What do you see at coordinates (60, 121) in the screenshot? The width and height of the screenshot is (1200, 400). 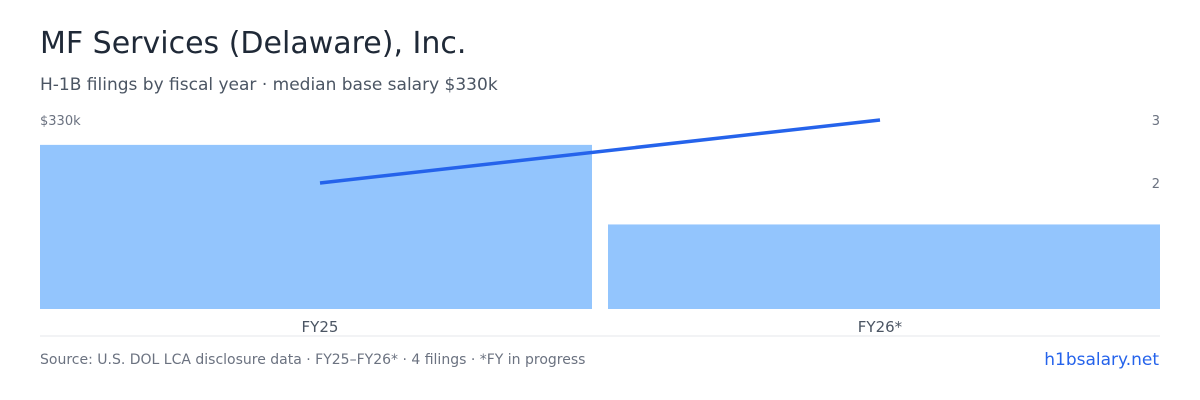 I see `left-axis-tick-label: $330k` at bounding box center [60, 121].